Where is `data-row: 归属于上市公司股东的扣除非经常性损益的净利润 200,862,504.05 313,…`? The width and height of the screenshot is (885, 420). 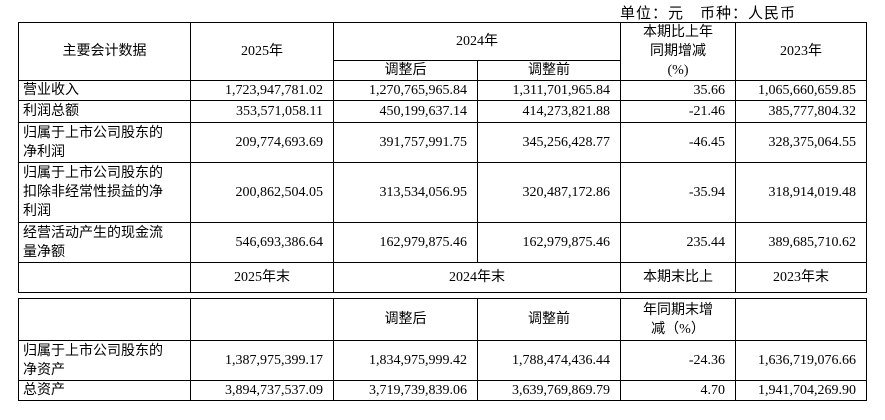 data-row: 归属于上市公司股东的扣除非经常性损益的净利润 200,862,504.05 313,… is located at coordinates (442, 192).